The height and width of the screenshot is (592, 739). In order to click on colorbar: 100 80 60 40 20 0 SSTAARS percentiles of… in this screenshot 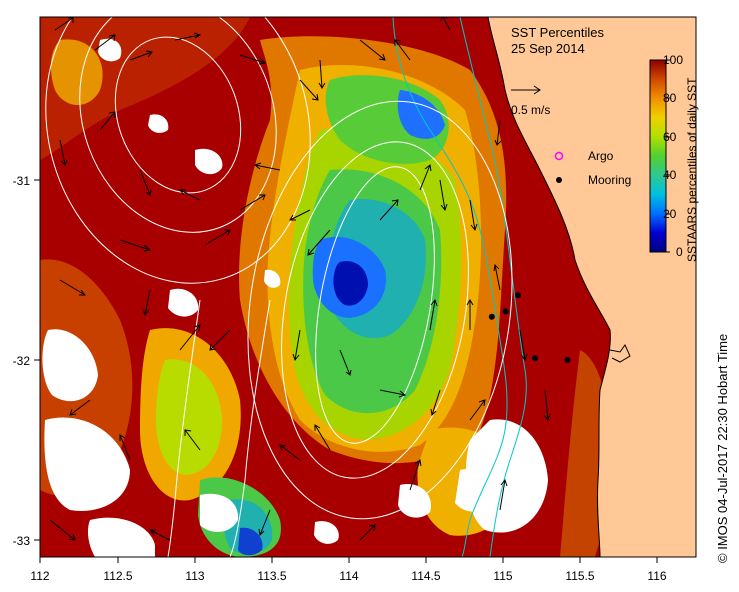, I will do `click(674, 157)`.